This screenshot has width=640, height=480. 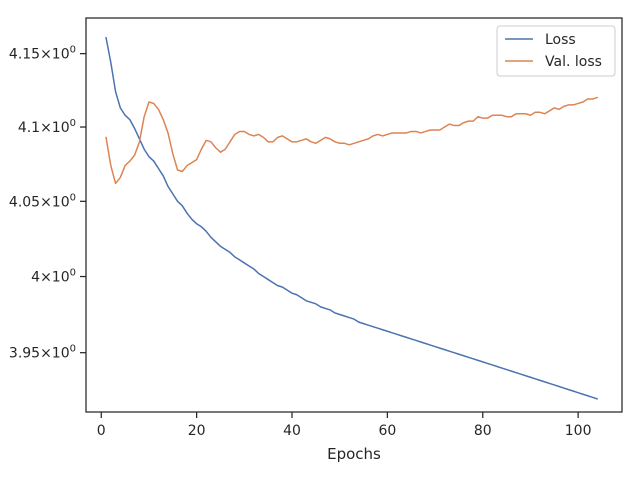 I want to click on y-tick-label: 4.05×100, so click(x=42, y=201).